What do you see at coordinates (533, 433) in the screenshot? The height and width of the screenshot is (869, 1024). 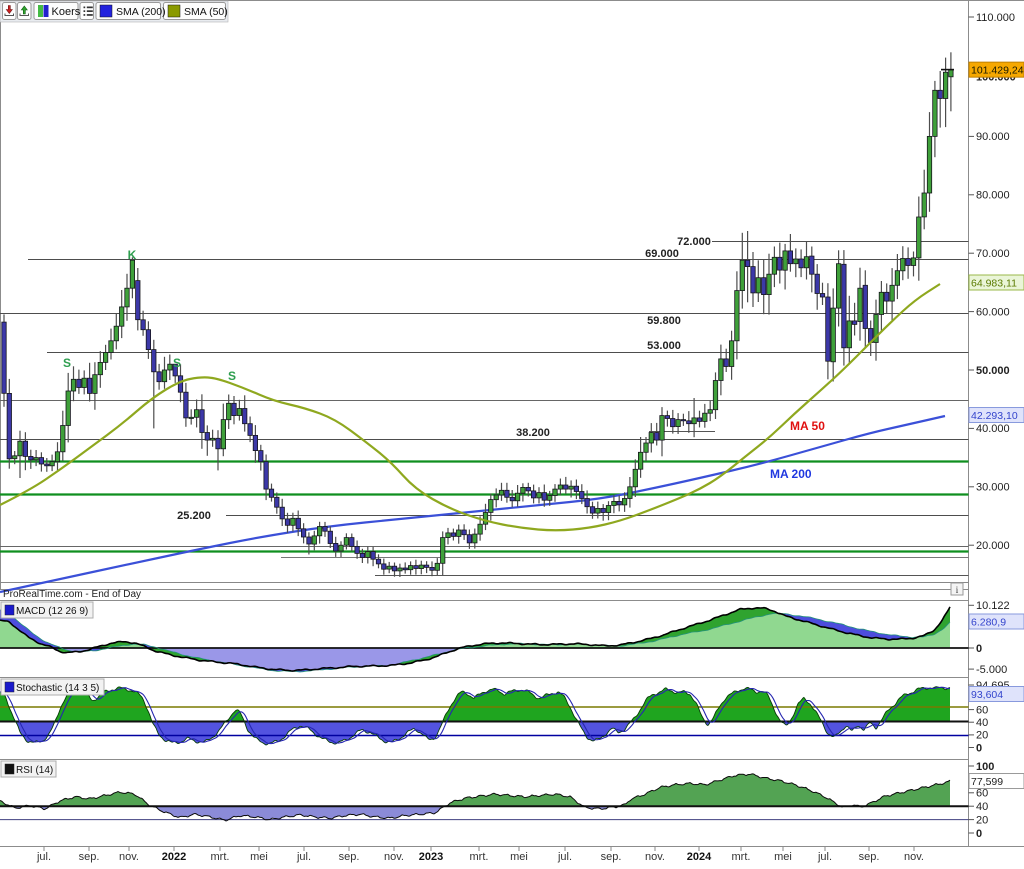 I see `svg-text: 38.200` at bounding box center [533, 433].